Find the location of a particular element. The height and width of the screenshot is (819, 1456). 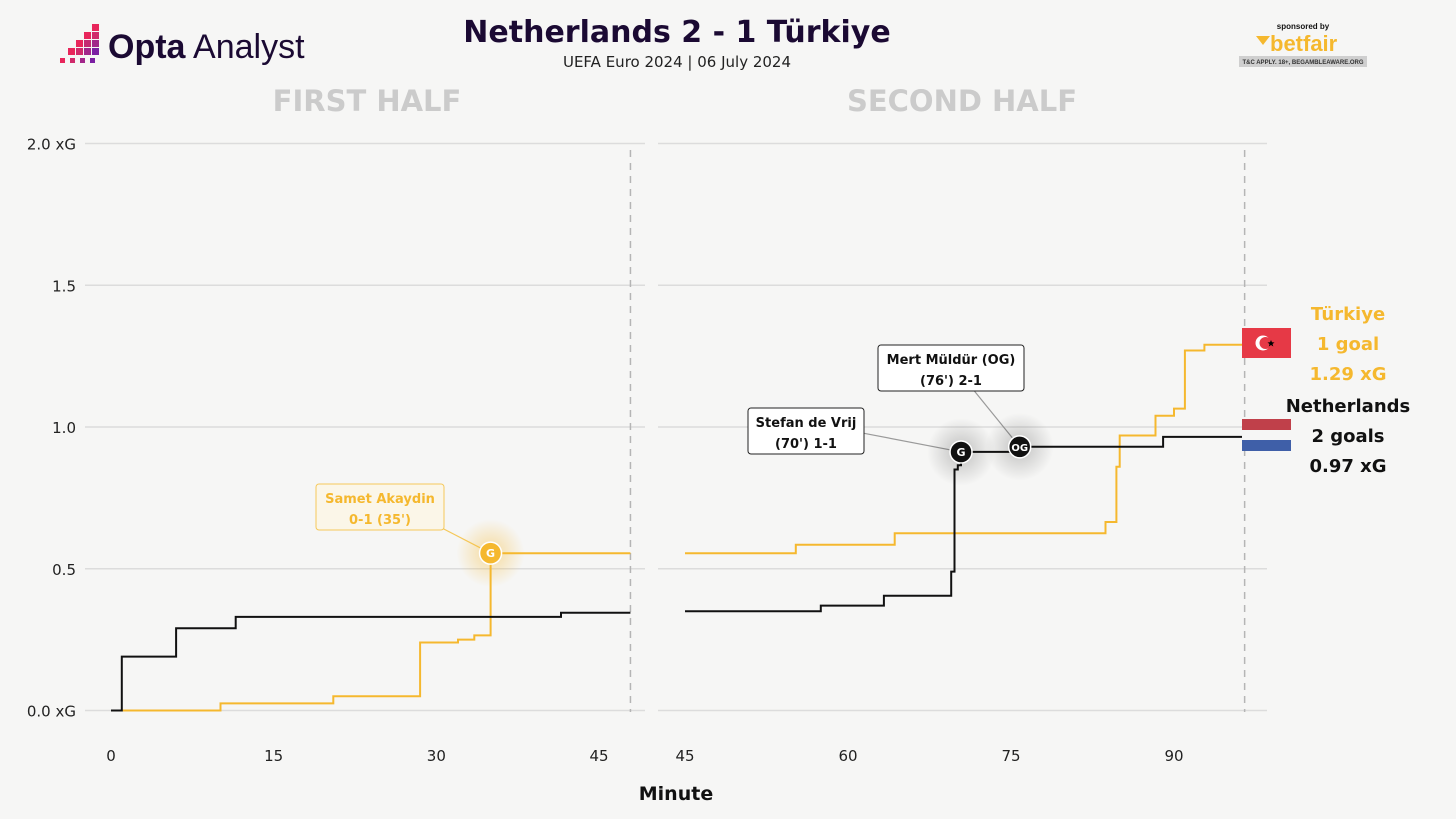

legend-text: Netherlands is located at coordinates (1348, 406).